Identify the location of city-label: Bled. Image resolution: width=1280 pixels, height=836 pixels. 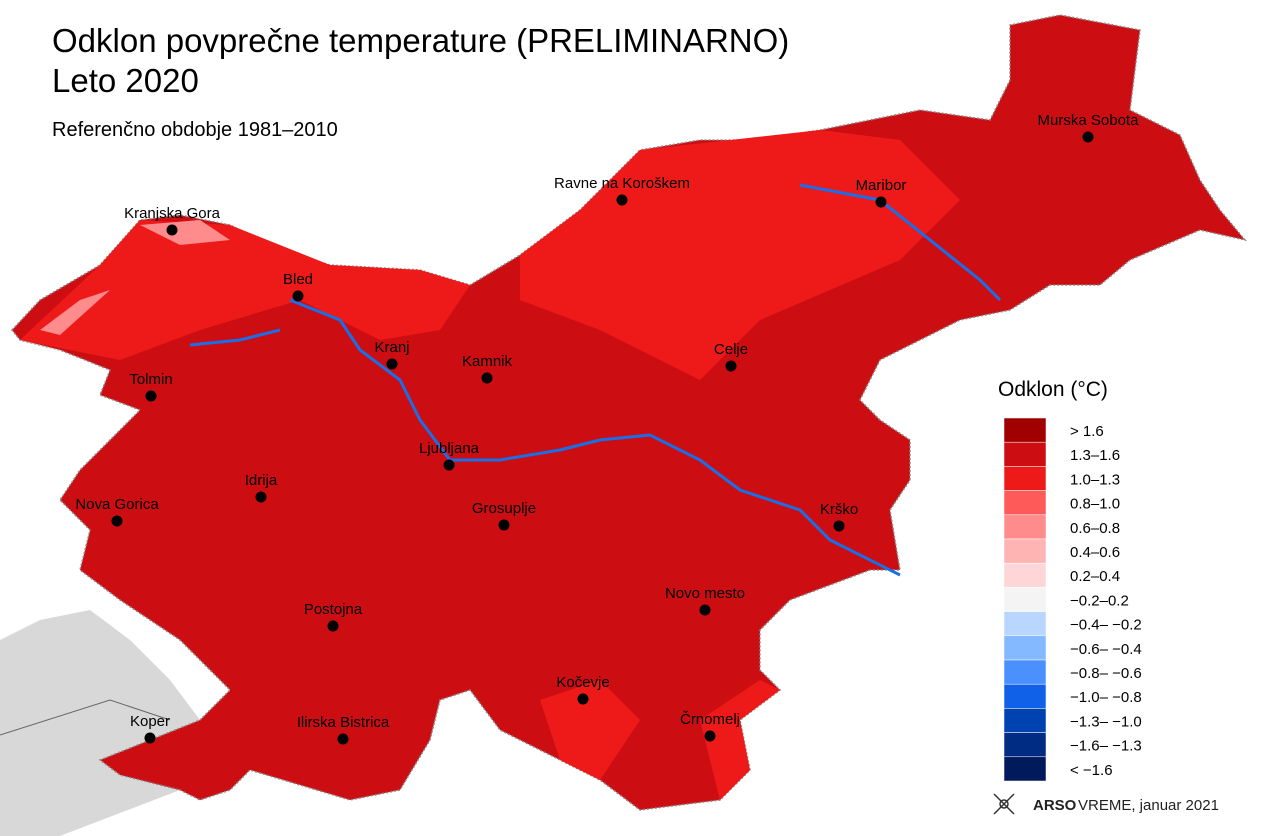
(298, 279).